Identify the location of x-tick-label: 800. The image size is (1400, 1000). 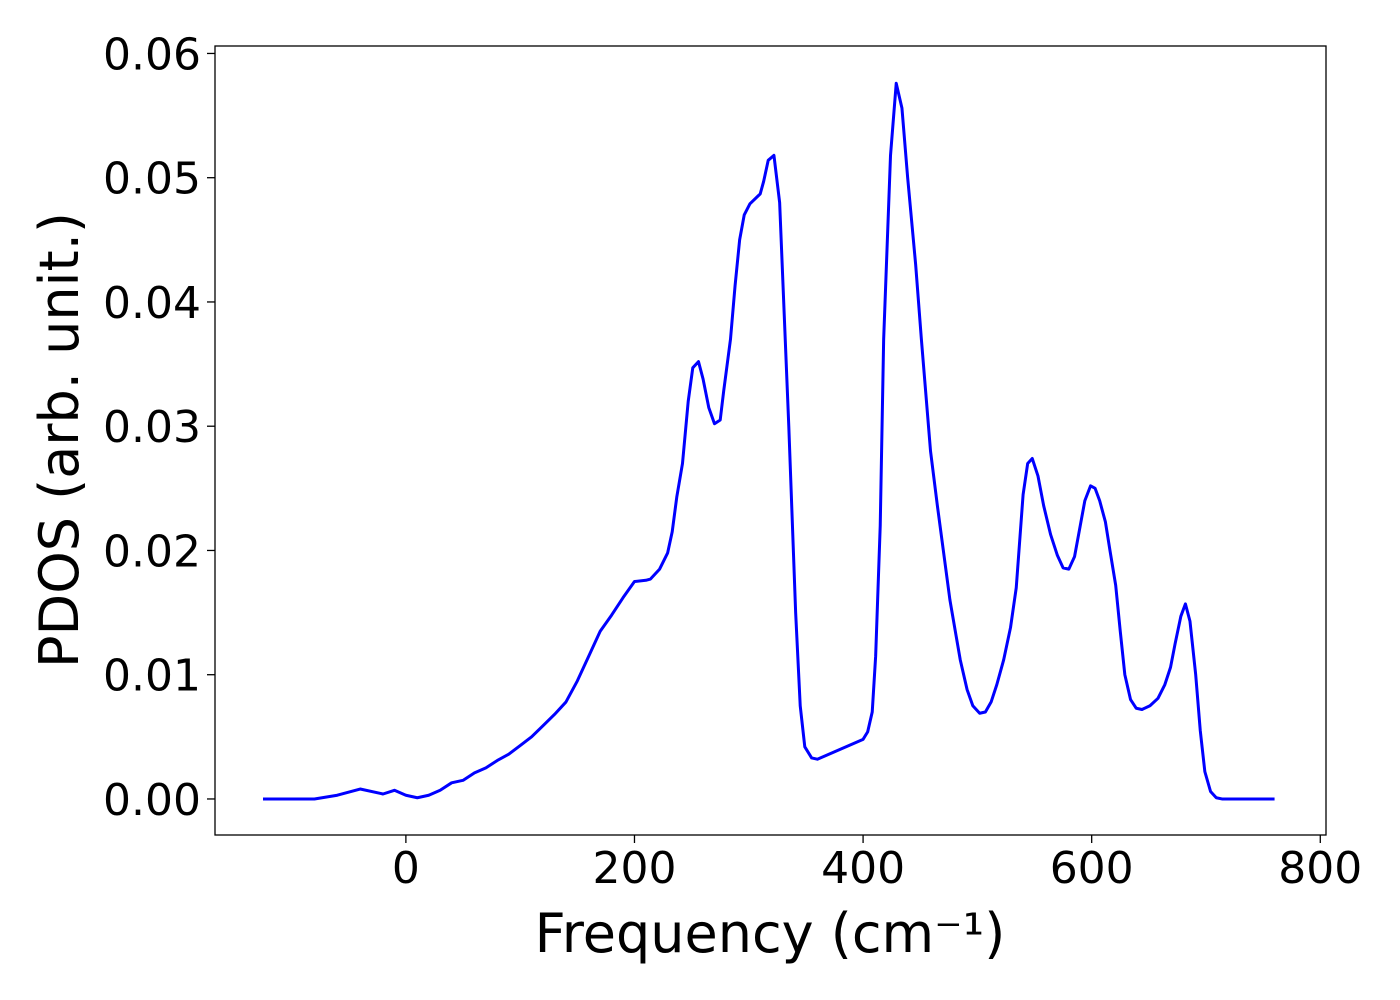
(1320, 868).